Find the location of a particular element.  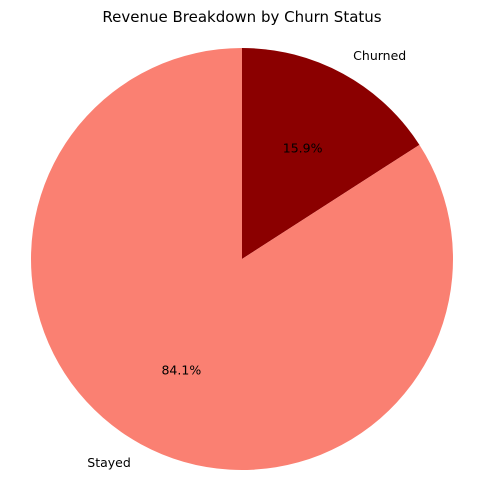

slice-label-churned: Churned is located at coordinates (379, 55).